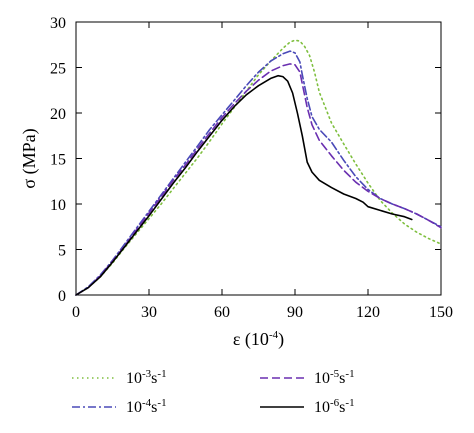  I want to click on x-tick-label: 60, so click(222, 312).